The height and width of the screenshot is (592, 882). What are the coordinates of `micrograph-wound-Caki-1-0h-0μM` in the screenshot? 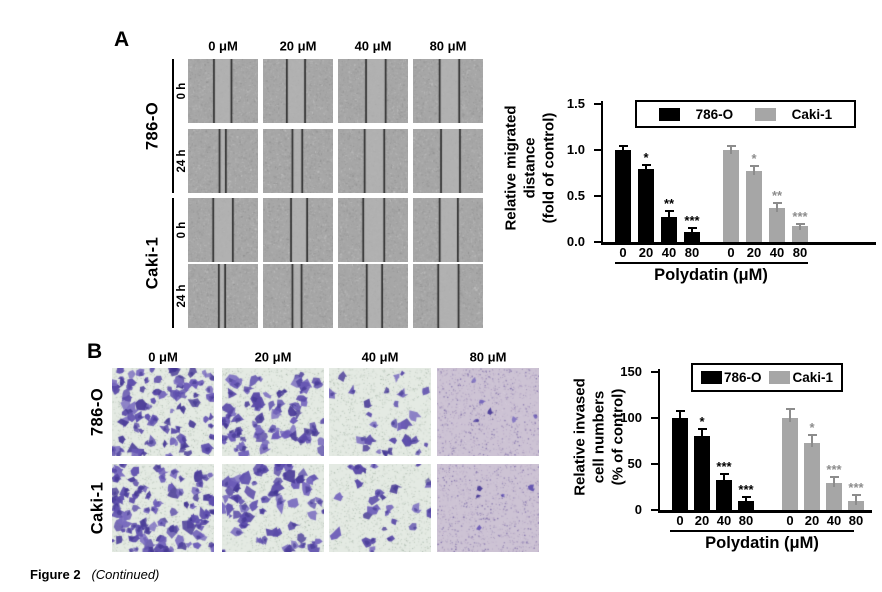 It's located at (223, 230).